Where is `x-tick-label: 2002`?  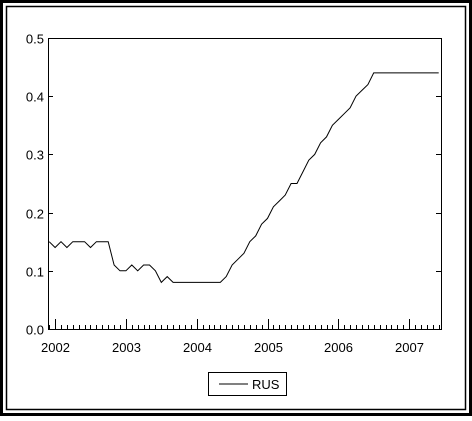 x-tick-label: 2002 is located at coordinates (55, 347).